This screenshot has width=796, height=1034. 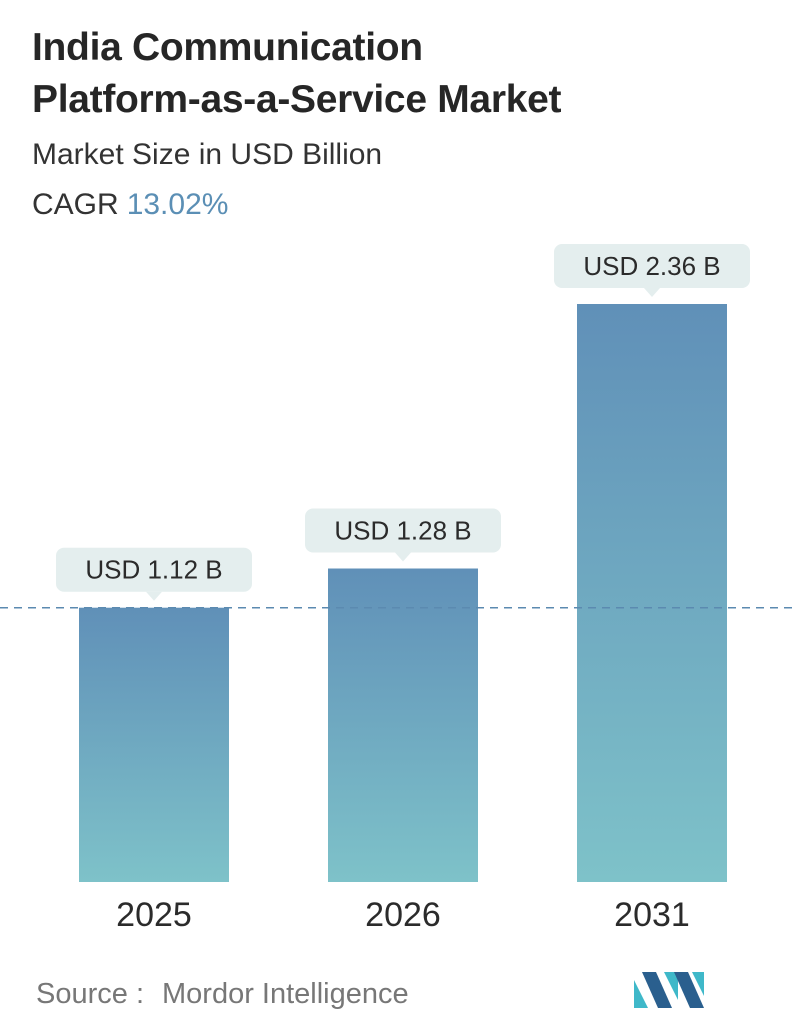 I want to click on x-tick-label-2025: 2025, so click(x=154, y=915).